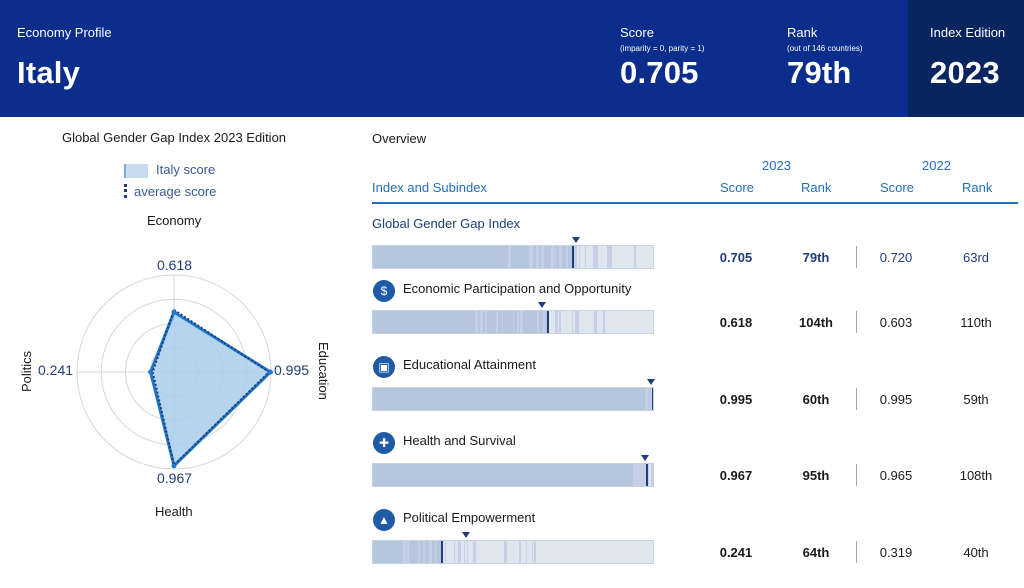 Image resolution: width=1024 pixels, height=588 pixels. What do you see at coordinates (49, 72) in the screenshot?
I see `country-name: Italy` at bounding box center [49, 72].